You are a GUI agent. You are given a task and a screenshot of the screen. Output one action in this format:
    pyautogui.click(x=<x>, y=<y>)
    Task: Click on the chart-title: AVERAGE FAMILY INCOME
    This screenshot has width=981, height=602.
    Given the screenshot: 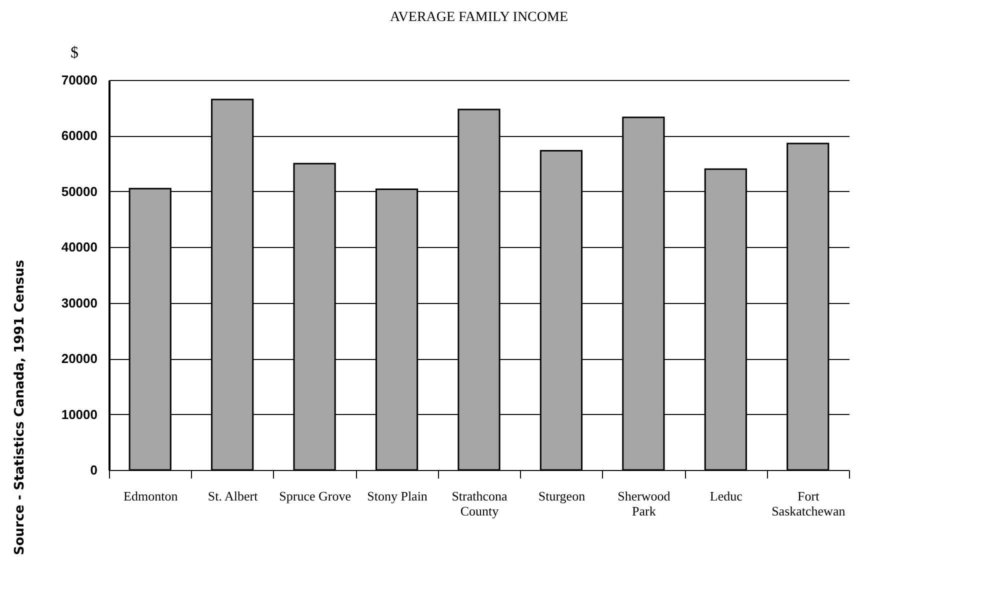 What is the action you would take?
    pyautogui.click(x=479, y=17)
    